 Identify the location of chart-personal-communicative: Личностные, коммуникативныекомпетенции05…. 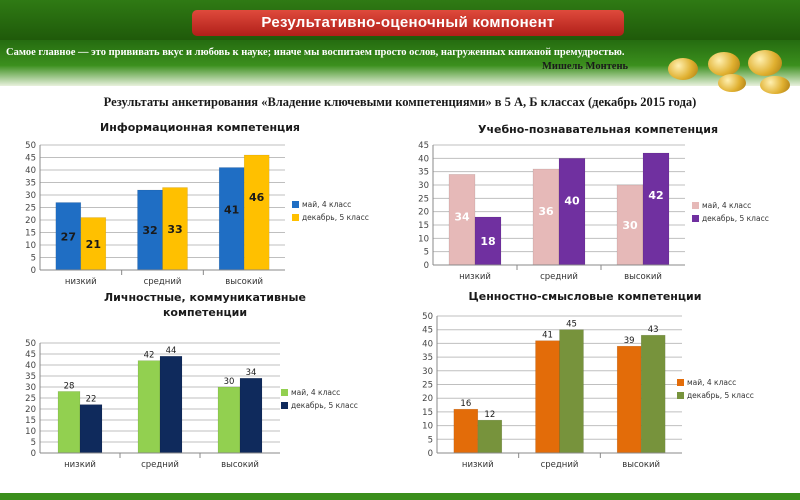
(191, 380).